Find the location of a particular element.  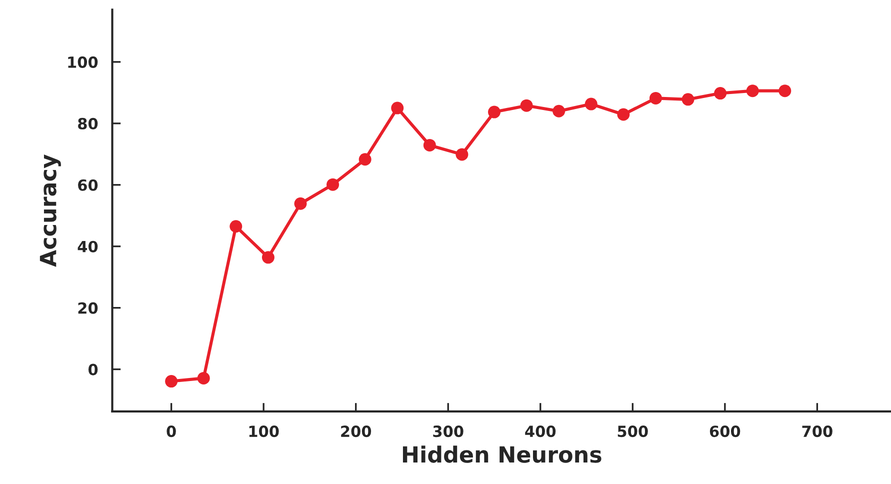

x-axis-title: Hidden Neurons is located at coordinates (502, 454).